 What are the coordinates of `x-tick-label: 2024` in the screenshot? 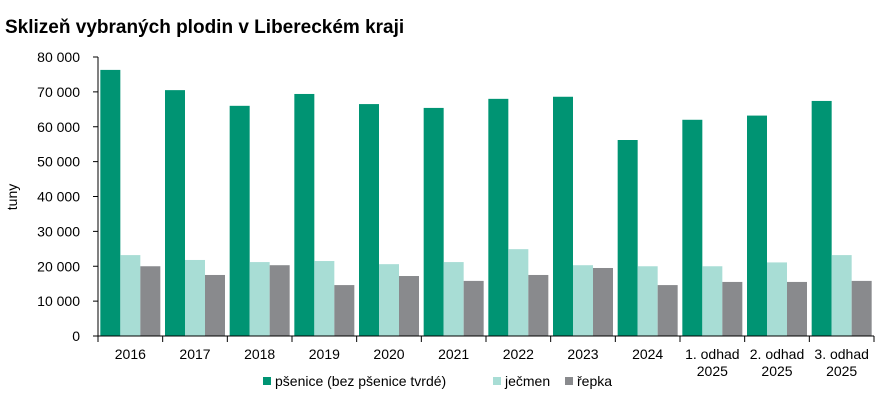 It's located at (647, 354).